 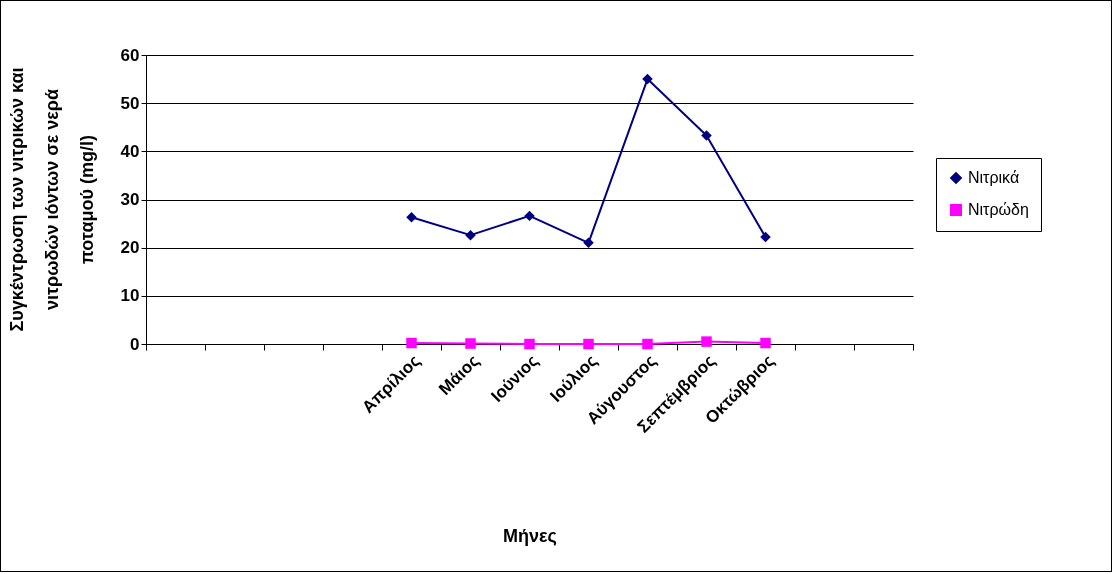 I want to click on y-axis-title: Συγκέντρωση των νιτρικών και νιτρωδών ιόντων σε νερά ποταμού (mg/l), so click(x=51, y=199).